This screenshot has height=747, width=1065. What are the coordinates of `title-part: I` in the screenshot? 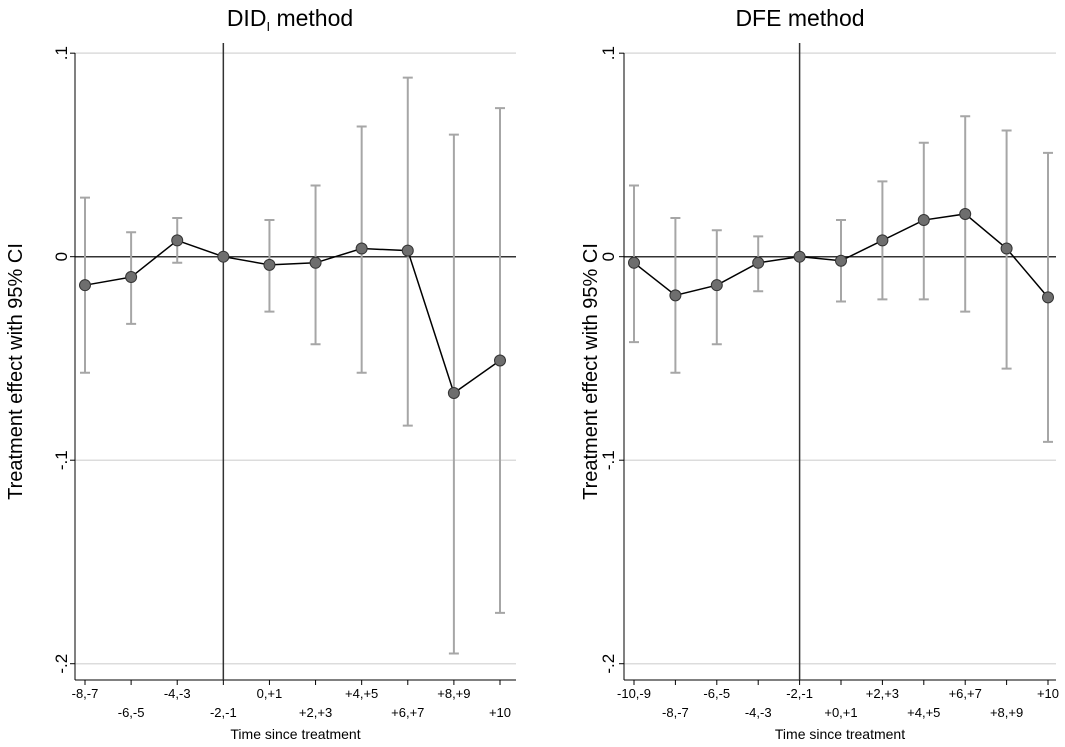 It's located at (268, 26).